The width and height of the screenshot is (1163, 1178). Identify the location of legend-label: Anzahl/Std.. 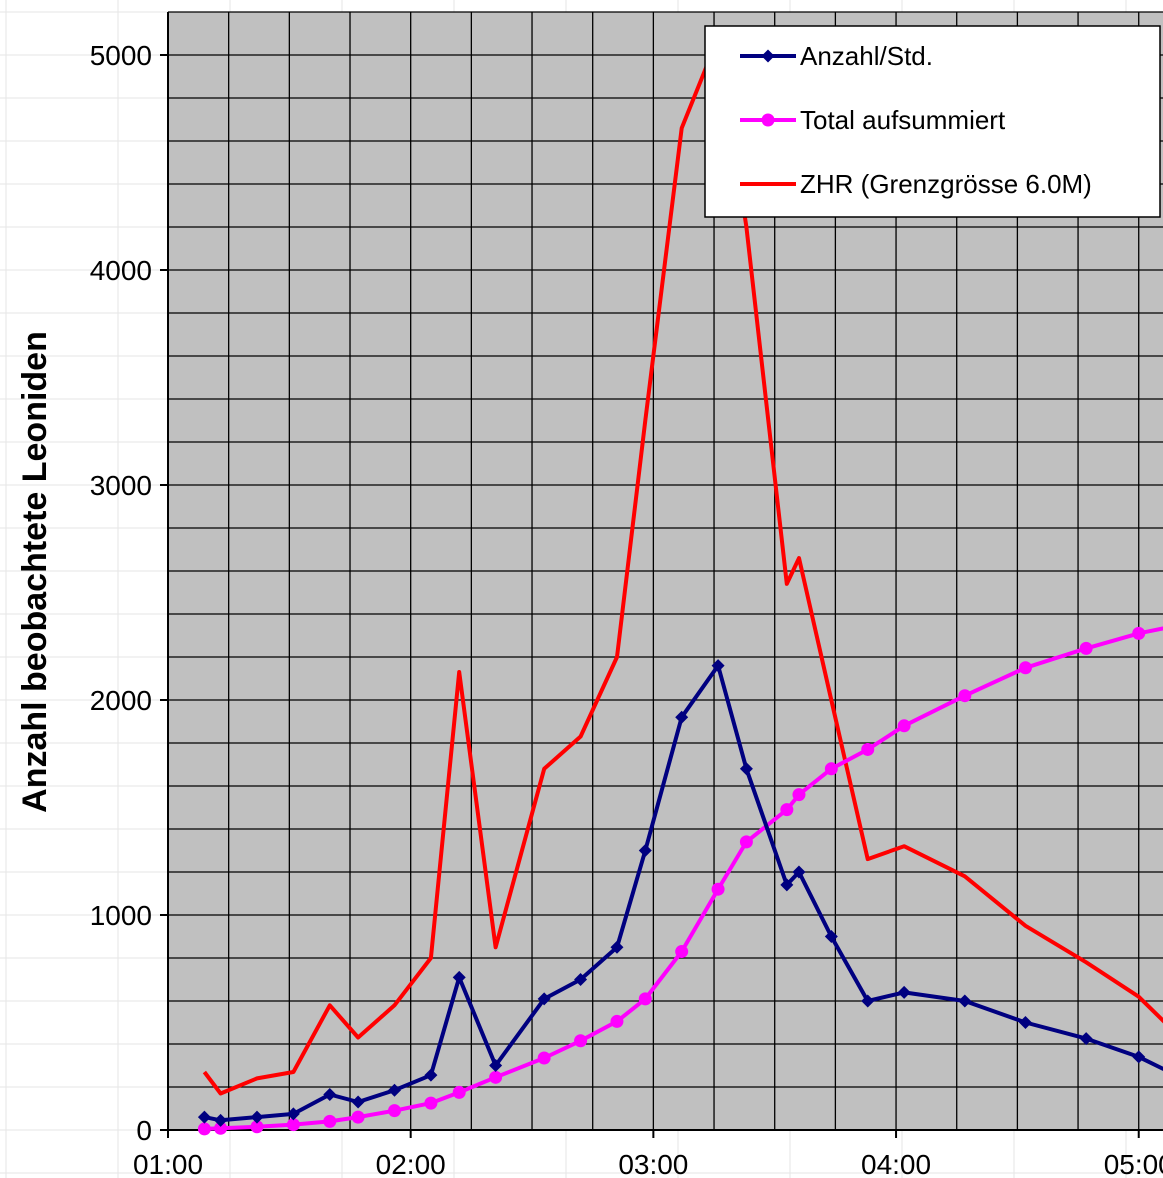
(866, 56).